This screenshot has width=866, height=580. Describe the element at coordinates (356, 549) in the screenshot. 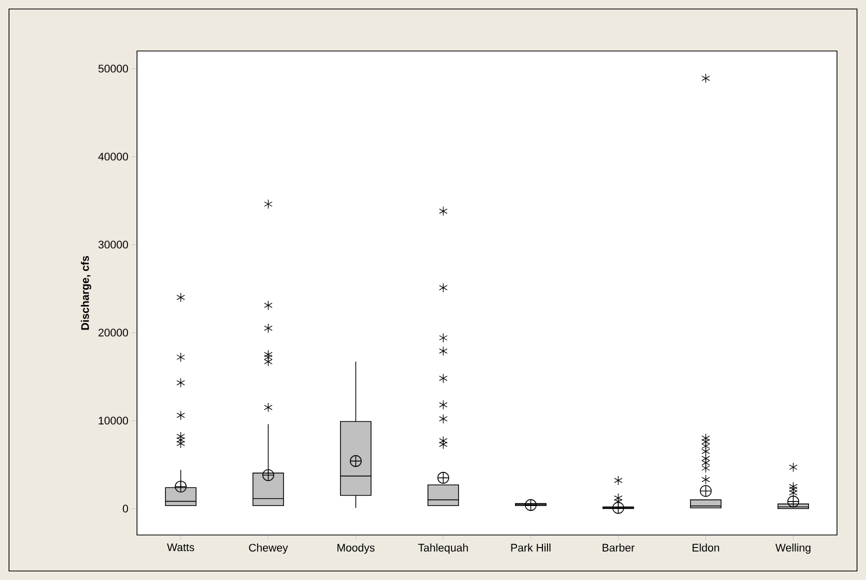

I see `x-tick-label: Moodys` at that location.